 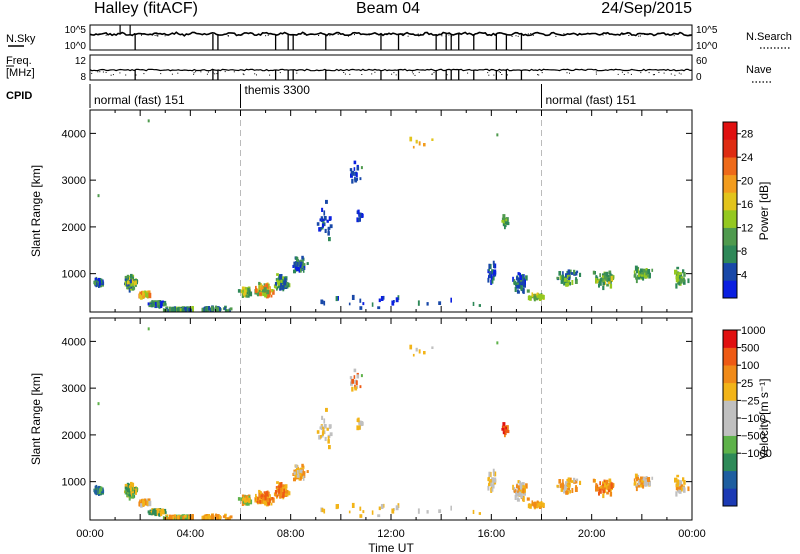 What do you see at coordinates (389, 68) in the screenshot?
I see `freq-strip: Freq. [MHz] 12 8 60 0 Nave` at bounding box center [389, 68].